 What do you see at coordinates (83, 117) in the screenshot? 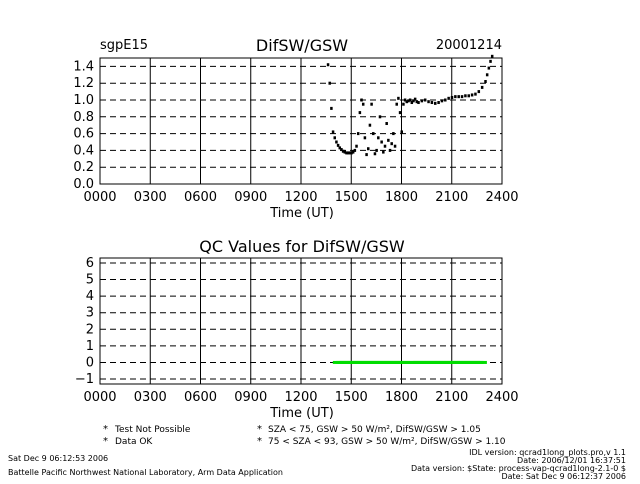
I see `top-y-tick-label: 0.8` at bounding box center [83, 117].